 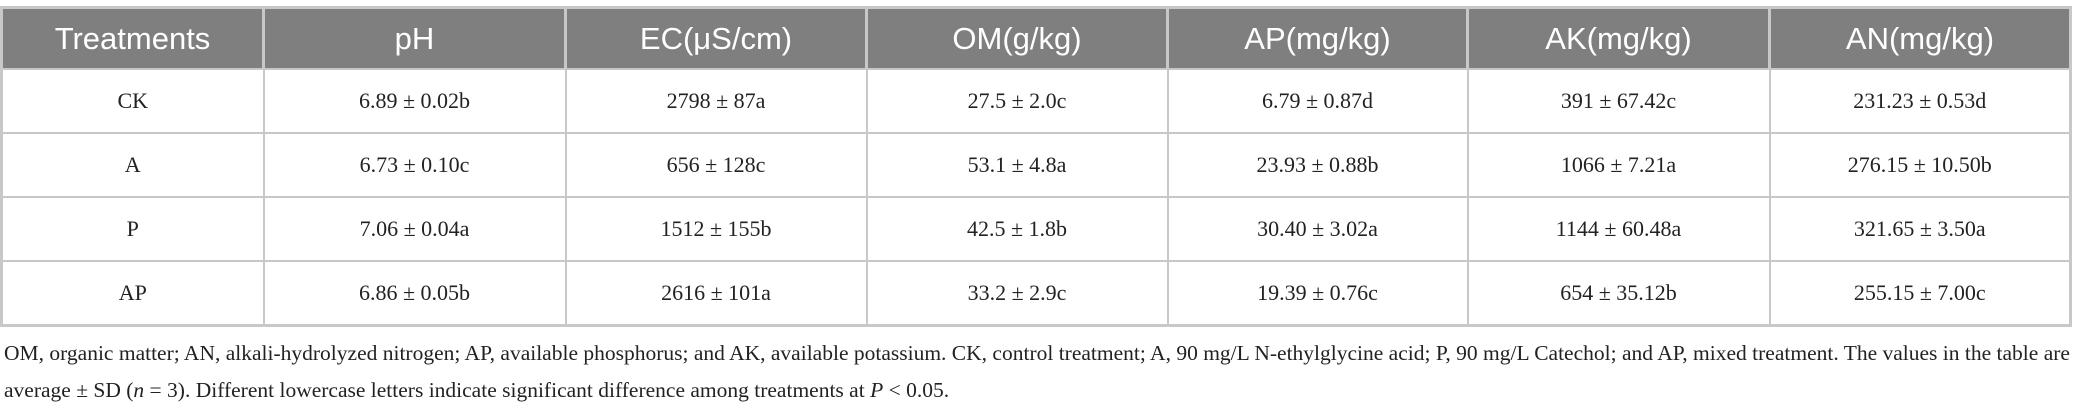 What do you see at coordinates (716, 229) in the screenshot?
I see `value-cell: 1512 ± 155b` at bounding box center [716, 229].